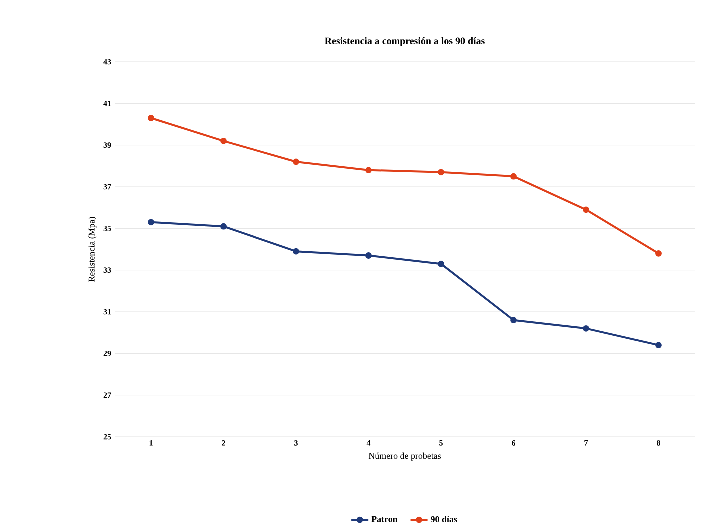 This screenshot has width=709, height=530. Describe the element at coordinates (444, 519) in the screenshot. I see `legend-label: 90 días` at that location.